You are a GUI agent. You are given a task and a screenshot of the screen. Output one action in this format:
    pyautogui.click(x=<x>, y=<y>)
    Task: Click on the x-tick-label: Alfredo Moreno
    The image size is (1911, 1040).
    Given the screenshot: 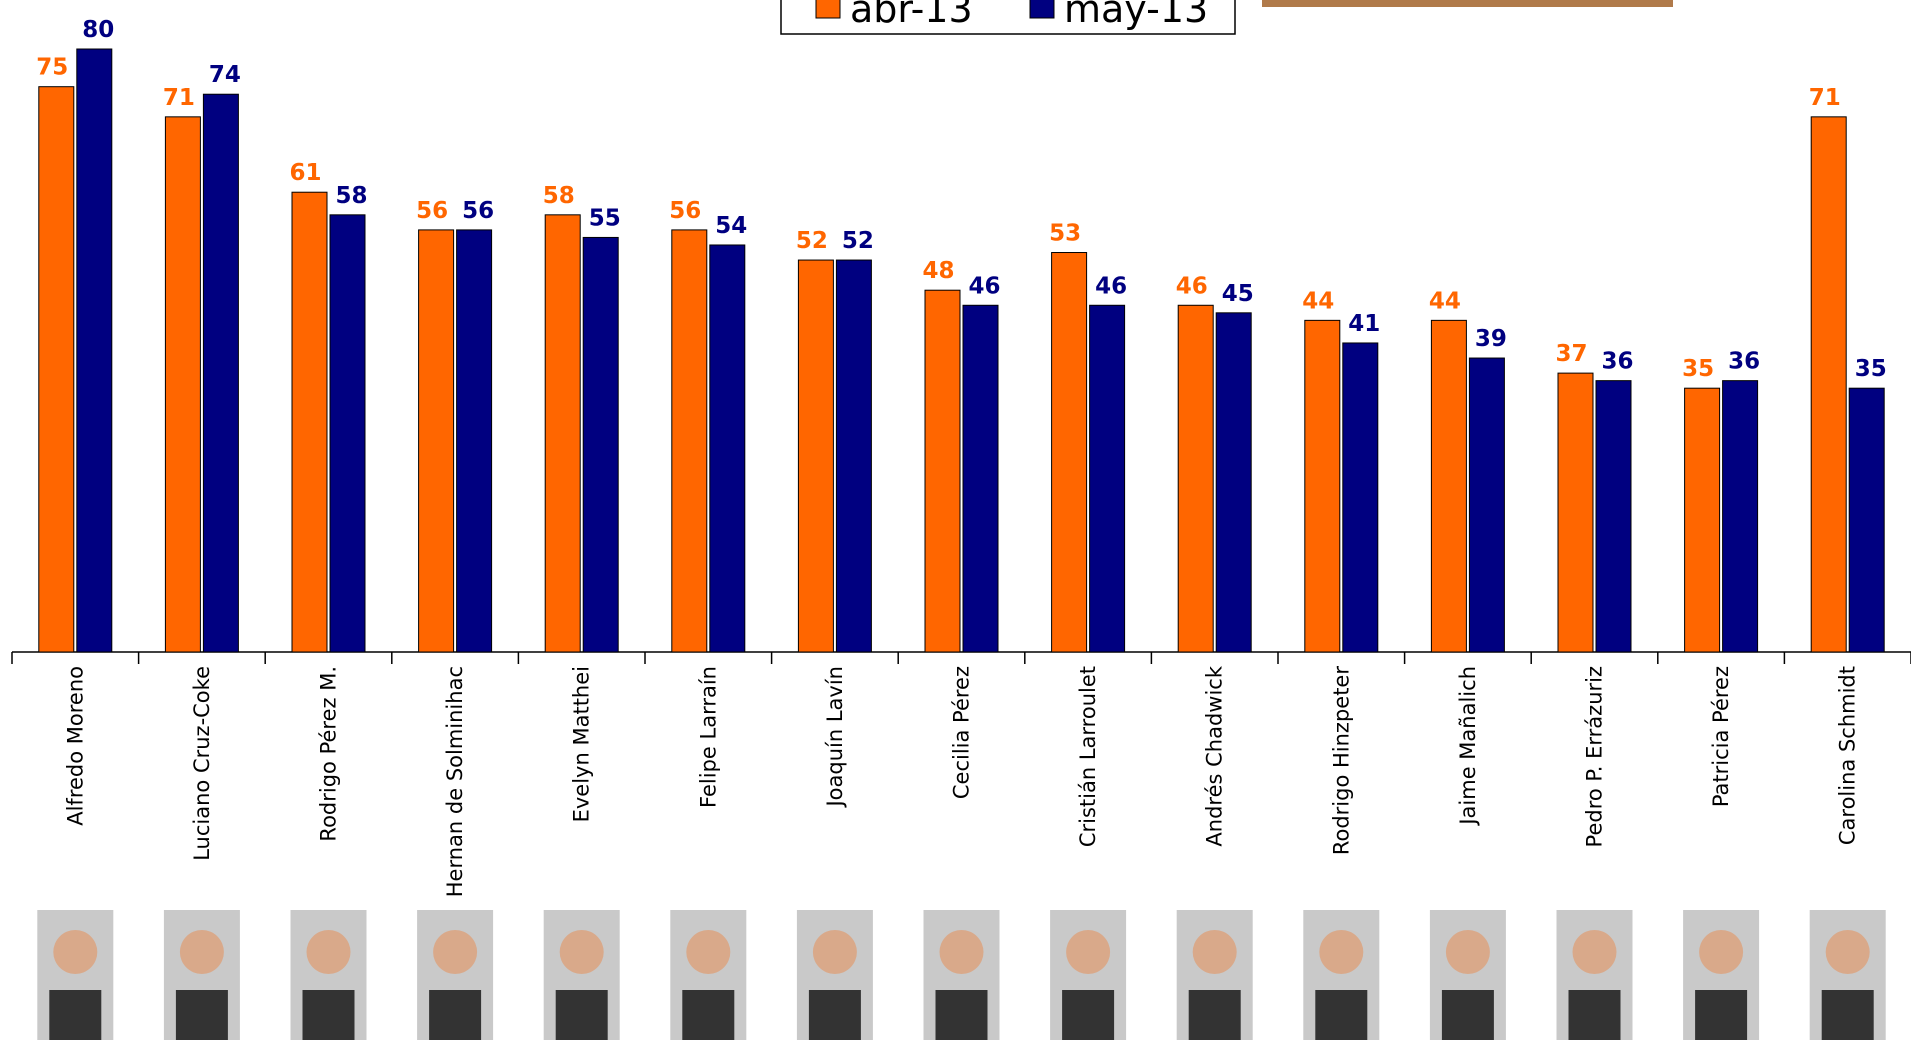 What is the action you would take?
    pyautogui.click(x=75, y=746)
    